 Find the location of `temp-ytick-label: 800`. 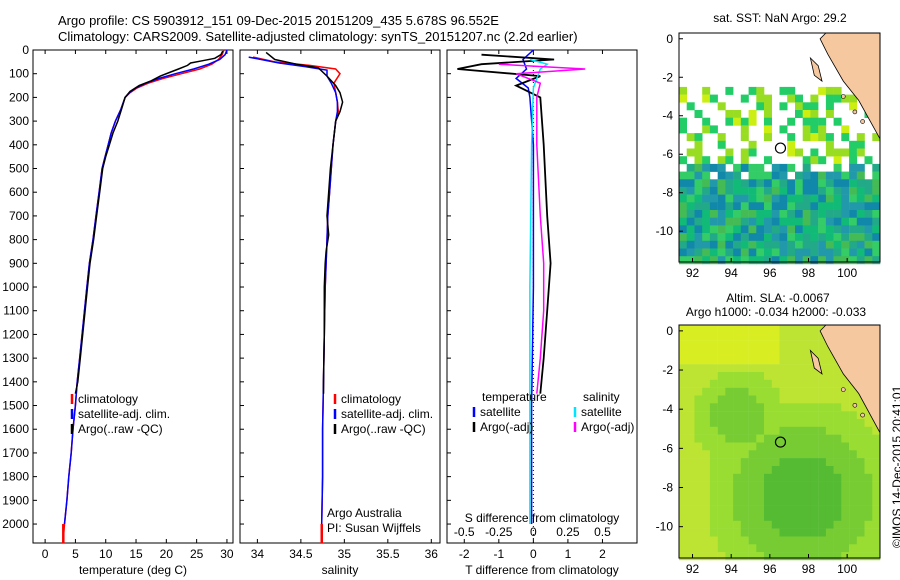

temp-ytick-label: 800 is located at coordinates (19, 240).